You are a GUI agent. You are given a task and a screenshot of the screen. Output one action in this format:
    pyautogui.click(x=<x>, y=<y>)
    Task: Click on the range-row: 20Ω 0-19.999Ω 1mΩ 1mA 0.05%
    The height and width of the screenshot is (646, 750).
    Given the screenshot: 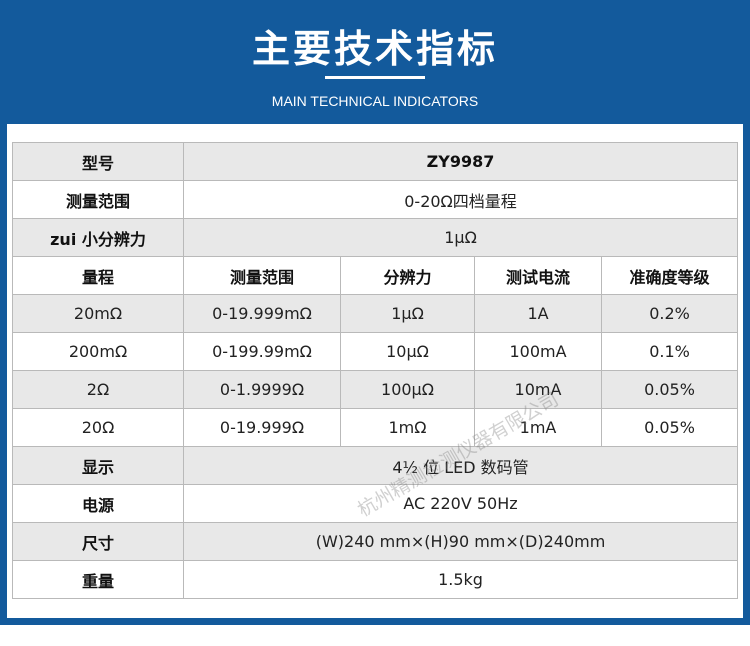 What is the action you would take?
    pyautogui.click(x=375, y=427)
    